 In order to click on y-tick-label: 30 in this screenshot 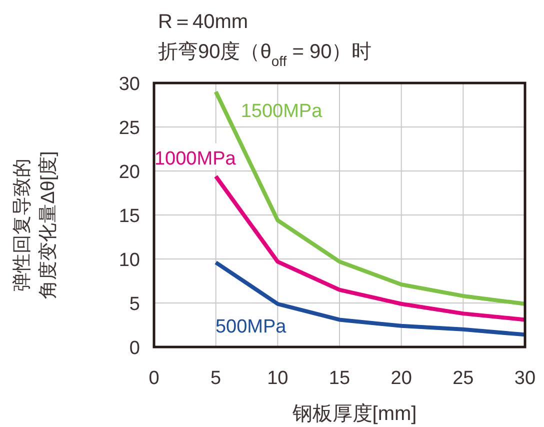, I will do `click(129, 84)`.